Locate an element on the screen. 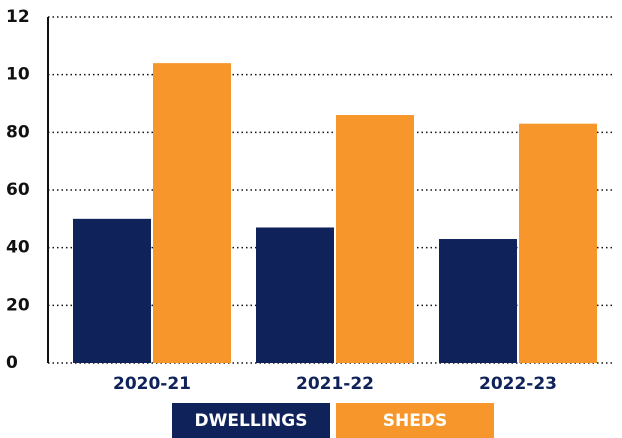 The width and height of the screenshot is (622, 438). y-tick-label: 20 is located at coordinates (18, 305).